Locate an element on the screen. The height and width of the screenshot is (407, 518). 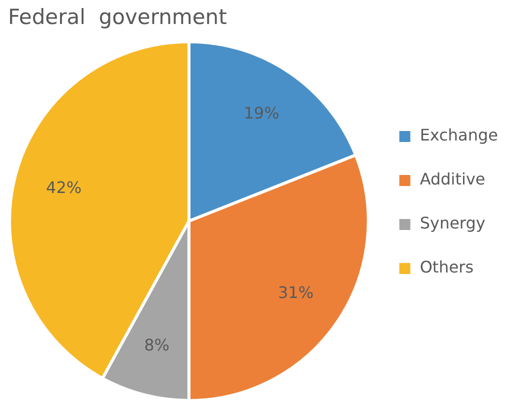
data-label: 42% is located at coordinates (64, 188).